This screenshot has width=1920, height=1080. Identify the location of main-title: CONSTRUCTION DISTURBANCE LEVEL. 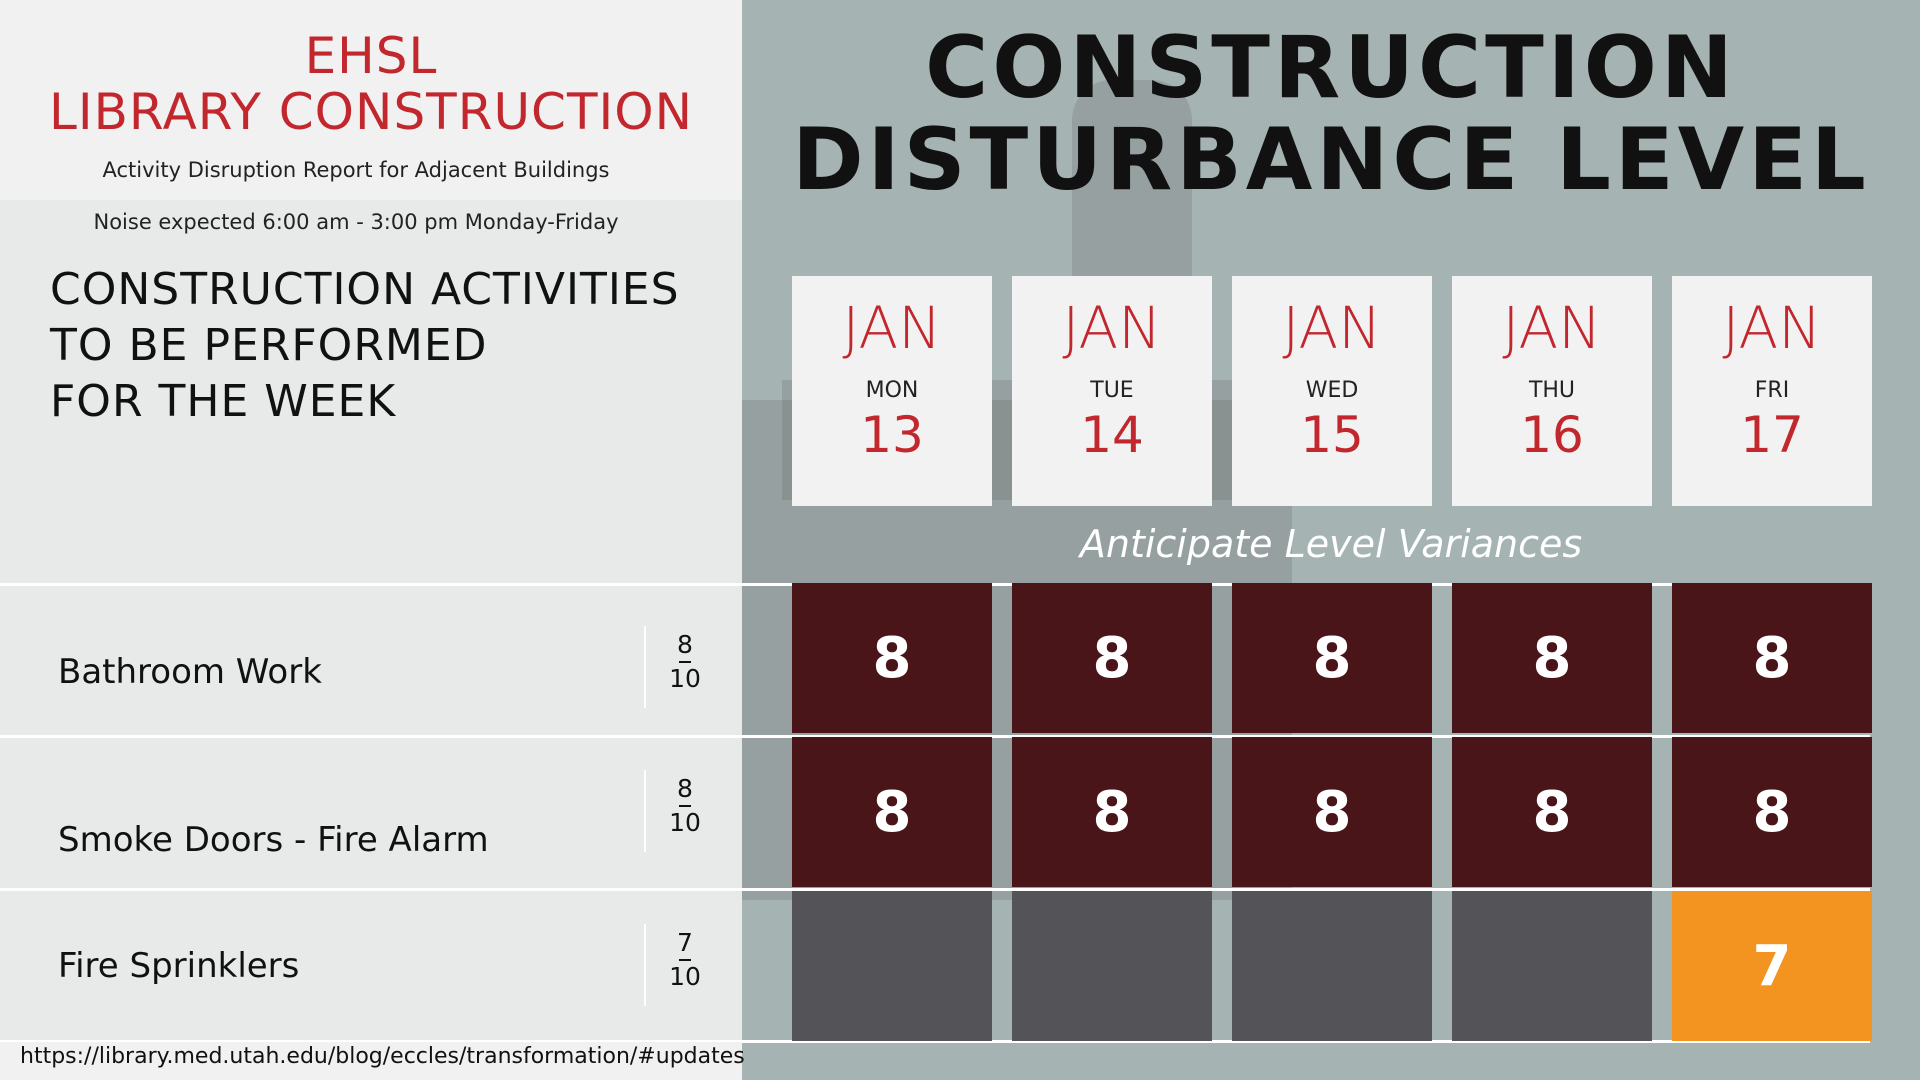
(1331, 114).